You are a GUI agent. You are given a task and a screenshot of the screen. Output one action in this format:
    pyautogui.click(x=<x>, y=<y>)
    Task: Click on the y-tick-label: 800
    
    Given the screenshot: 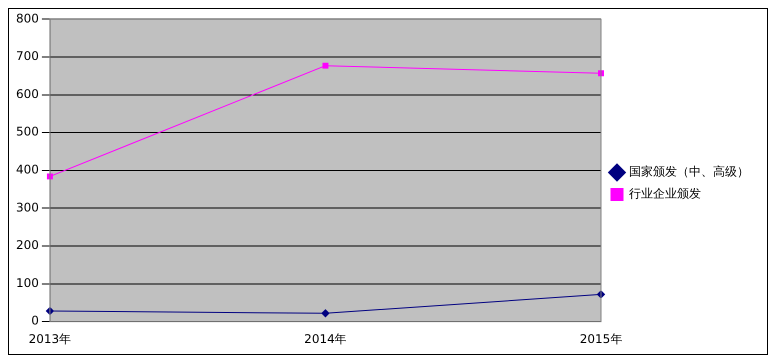 What is the action you would take?
    pyautogui.click(x=27, y=18)
    